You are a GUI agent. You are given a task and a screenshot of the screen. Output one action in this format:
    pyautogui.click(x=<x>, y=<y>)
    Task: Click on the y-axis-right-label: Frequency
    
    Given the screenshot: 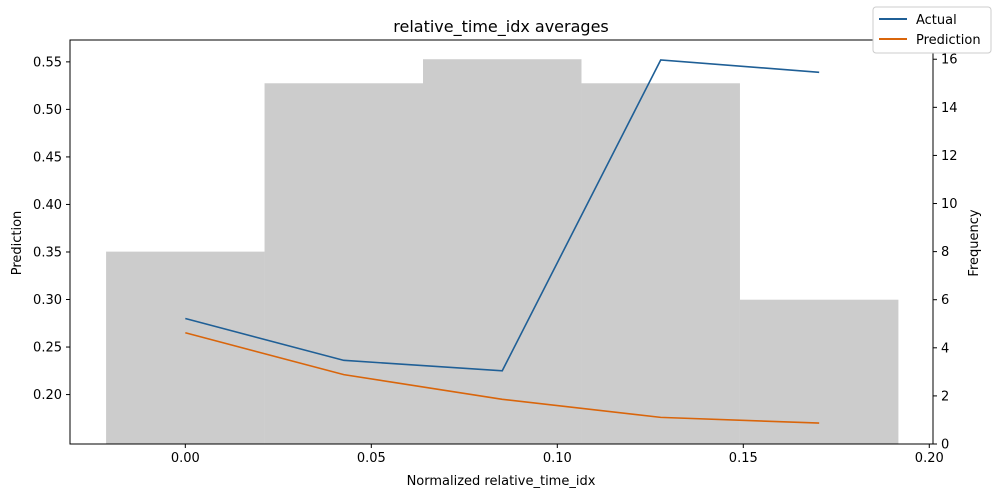 What is the action you would take?
    pyautogui.click(x=974, y=242)
    